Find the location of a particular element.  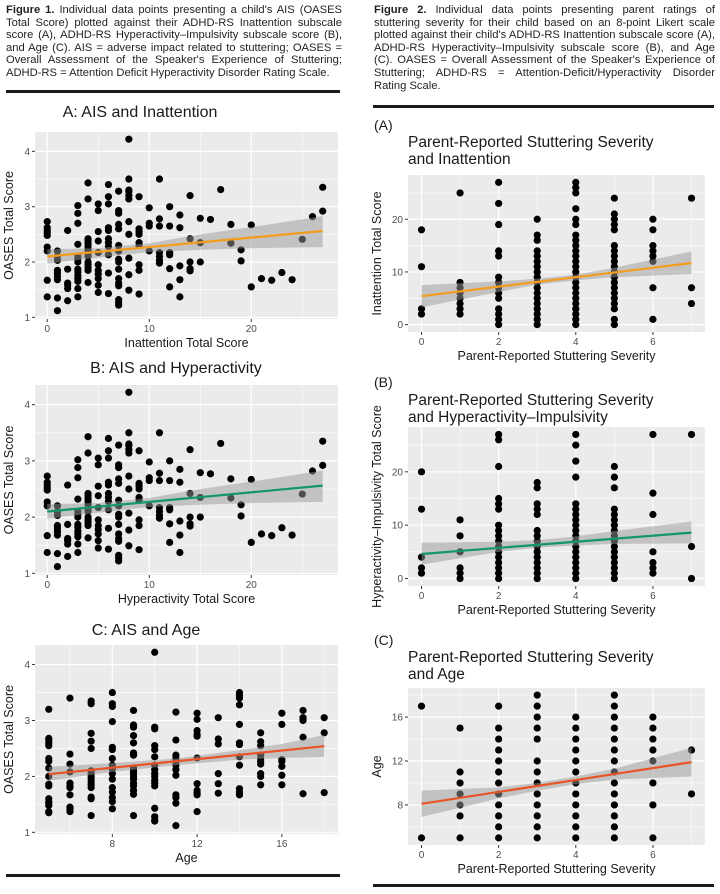

y-tick-label: 0 is located at coordinates (400, 325).